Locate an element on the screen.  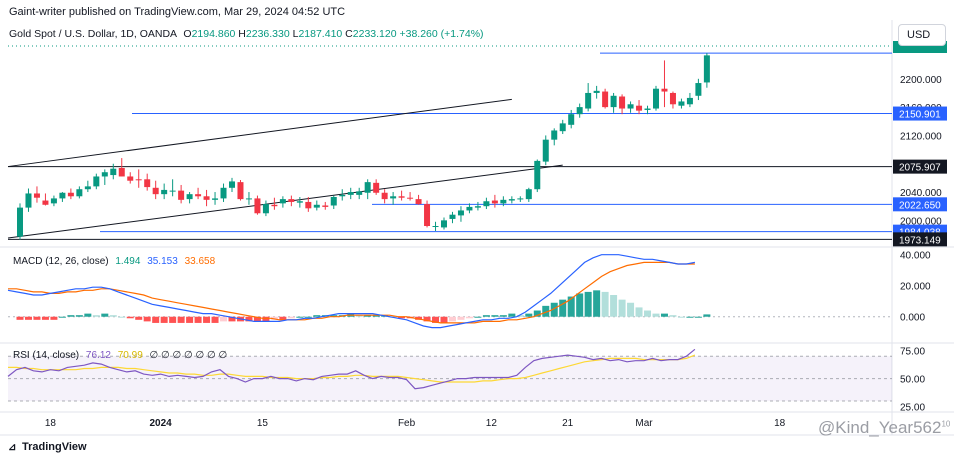
trend-line is located at coordinates (259, 133).